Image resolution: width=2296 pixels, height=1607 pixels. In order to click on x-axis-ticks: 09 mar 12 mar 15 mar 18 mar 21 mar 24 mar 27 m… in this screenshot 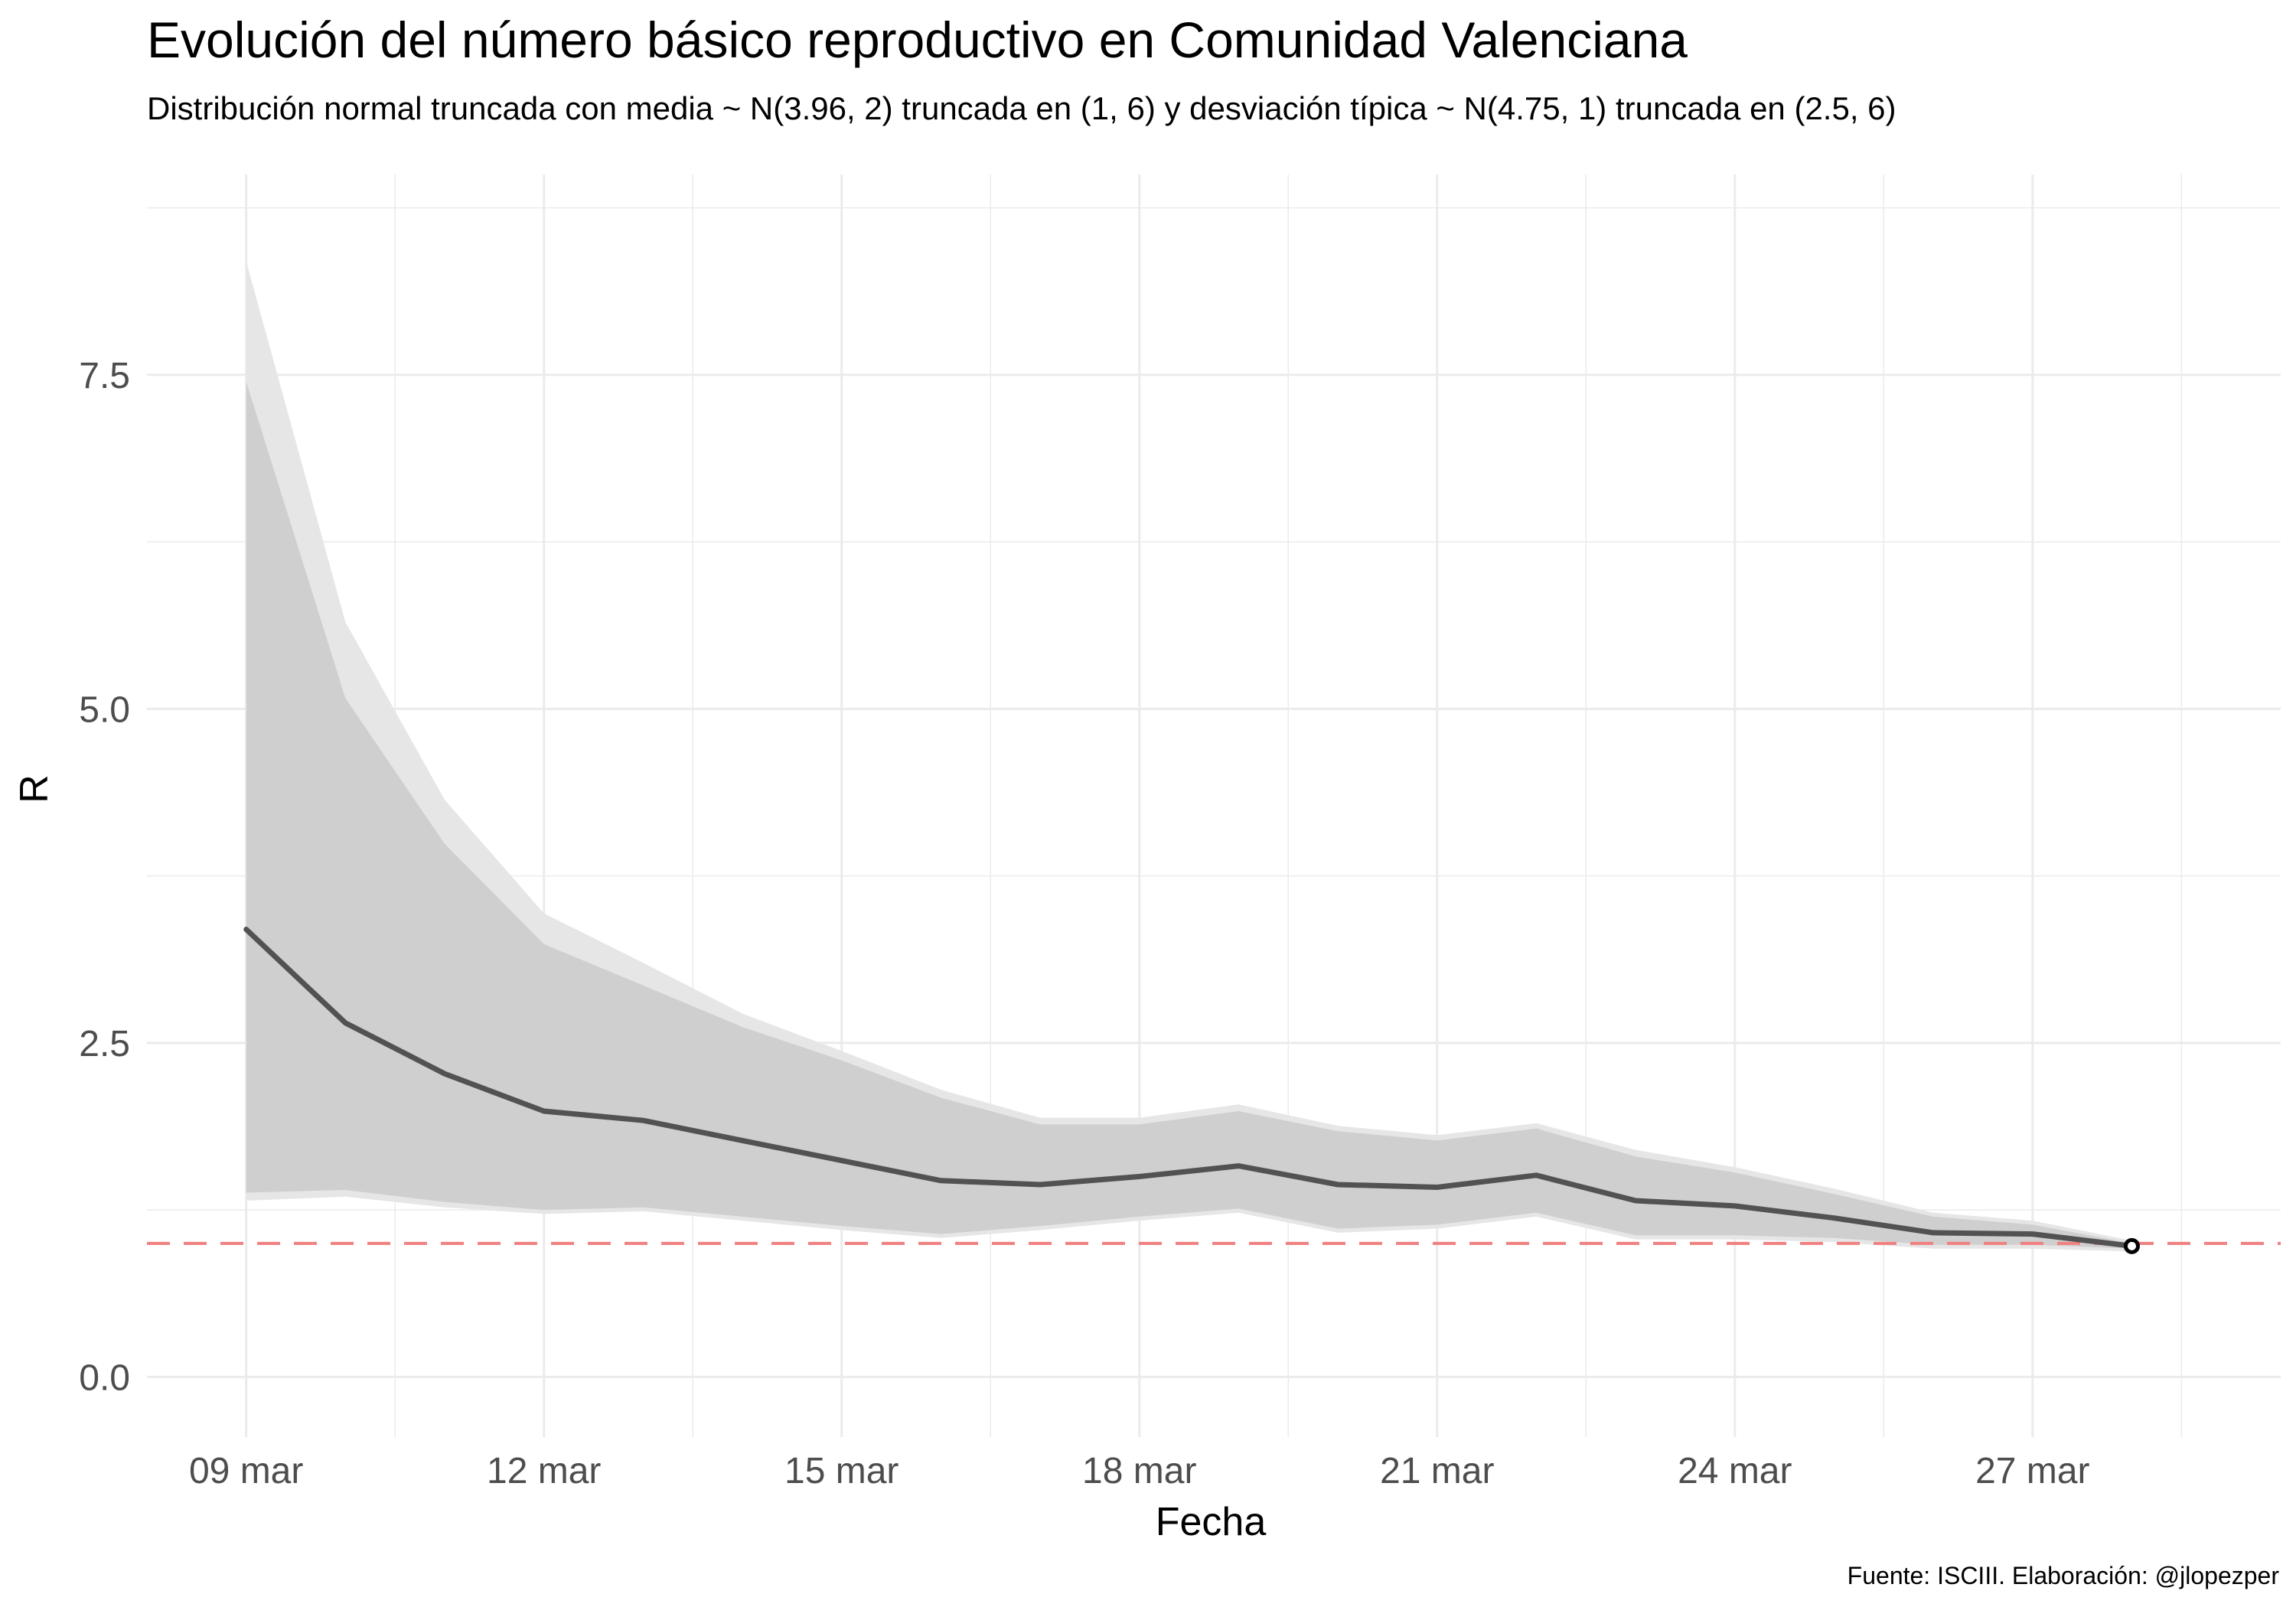, I will do `click(1139, 1471)`.